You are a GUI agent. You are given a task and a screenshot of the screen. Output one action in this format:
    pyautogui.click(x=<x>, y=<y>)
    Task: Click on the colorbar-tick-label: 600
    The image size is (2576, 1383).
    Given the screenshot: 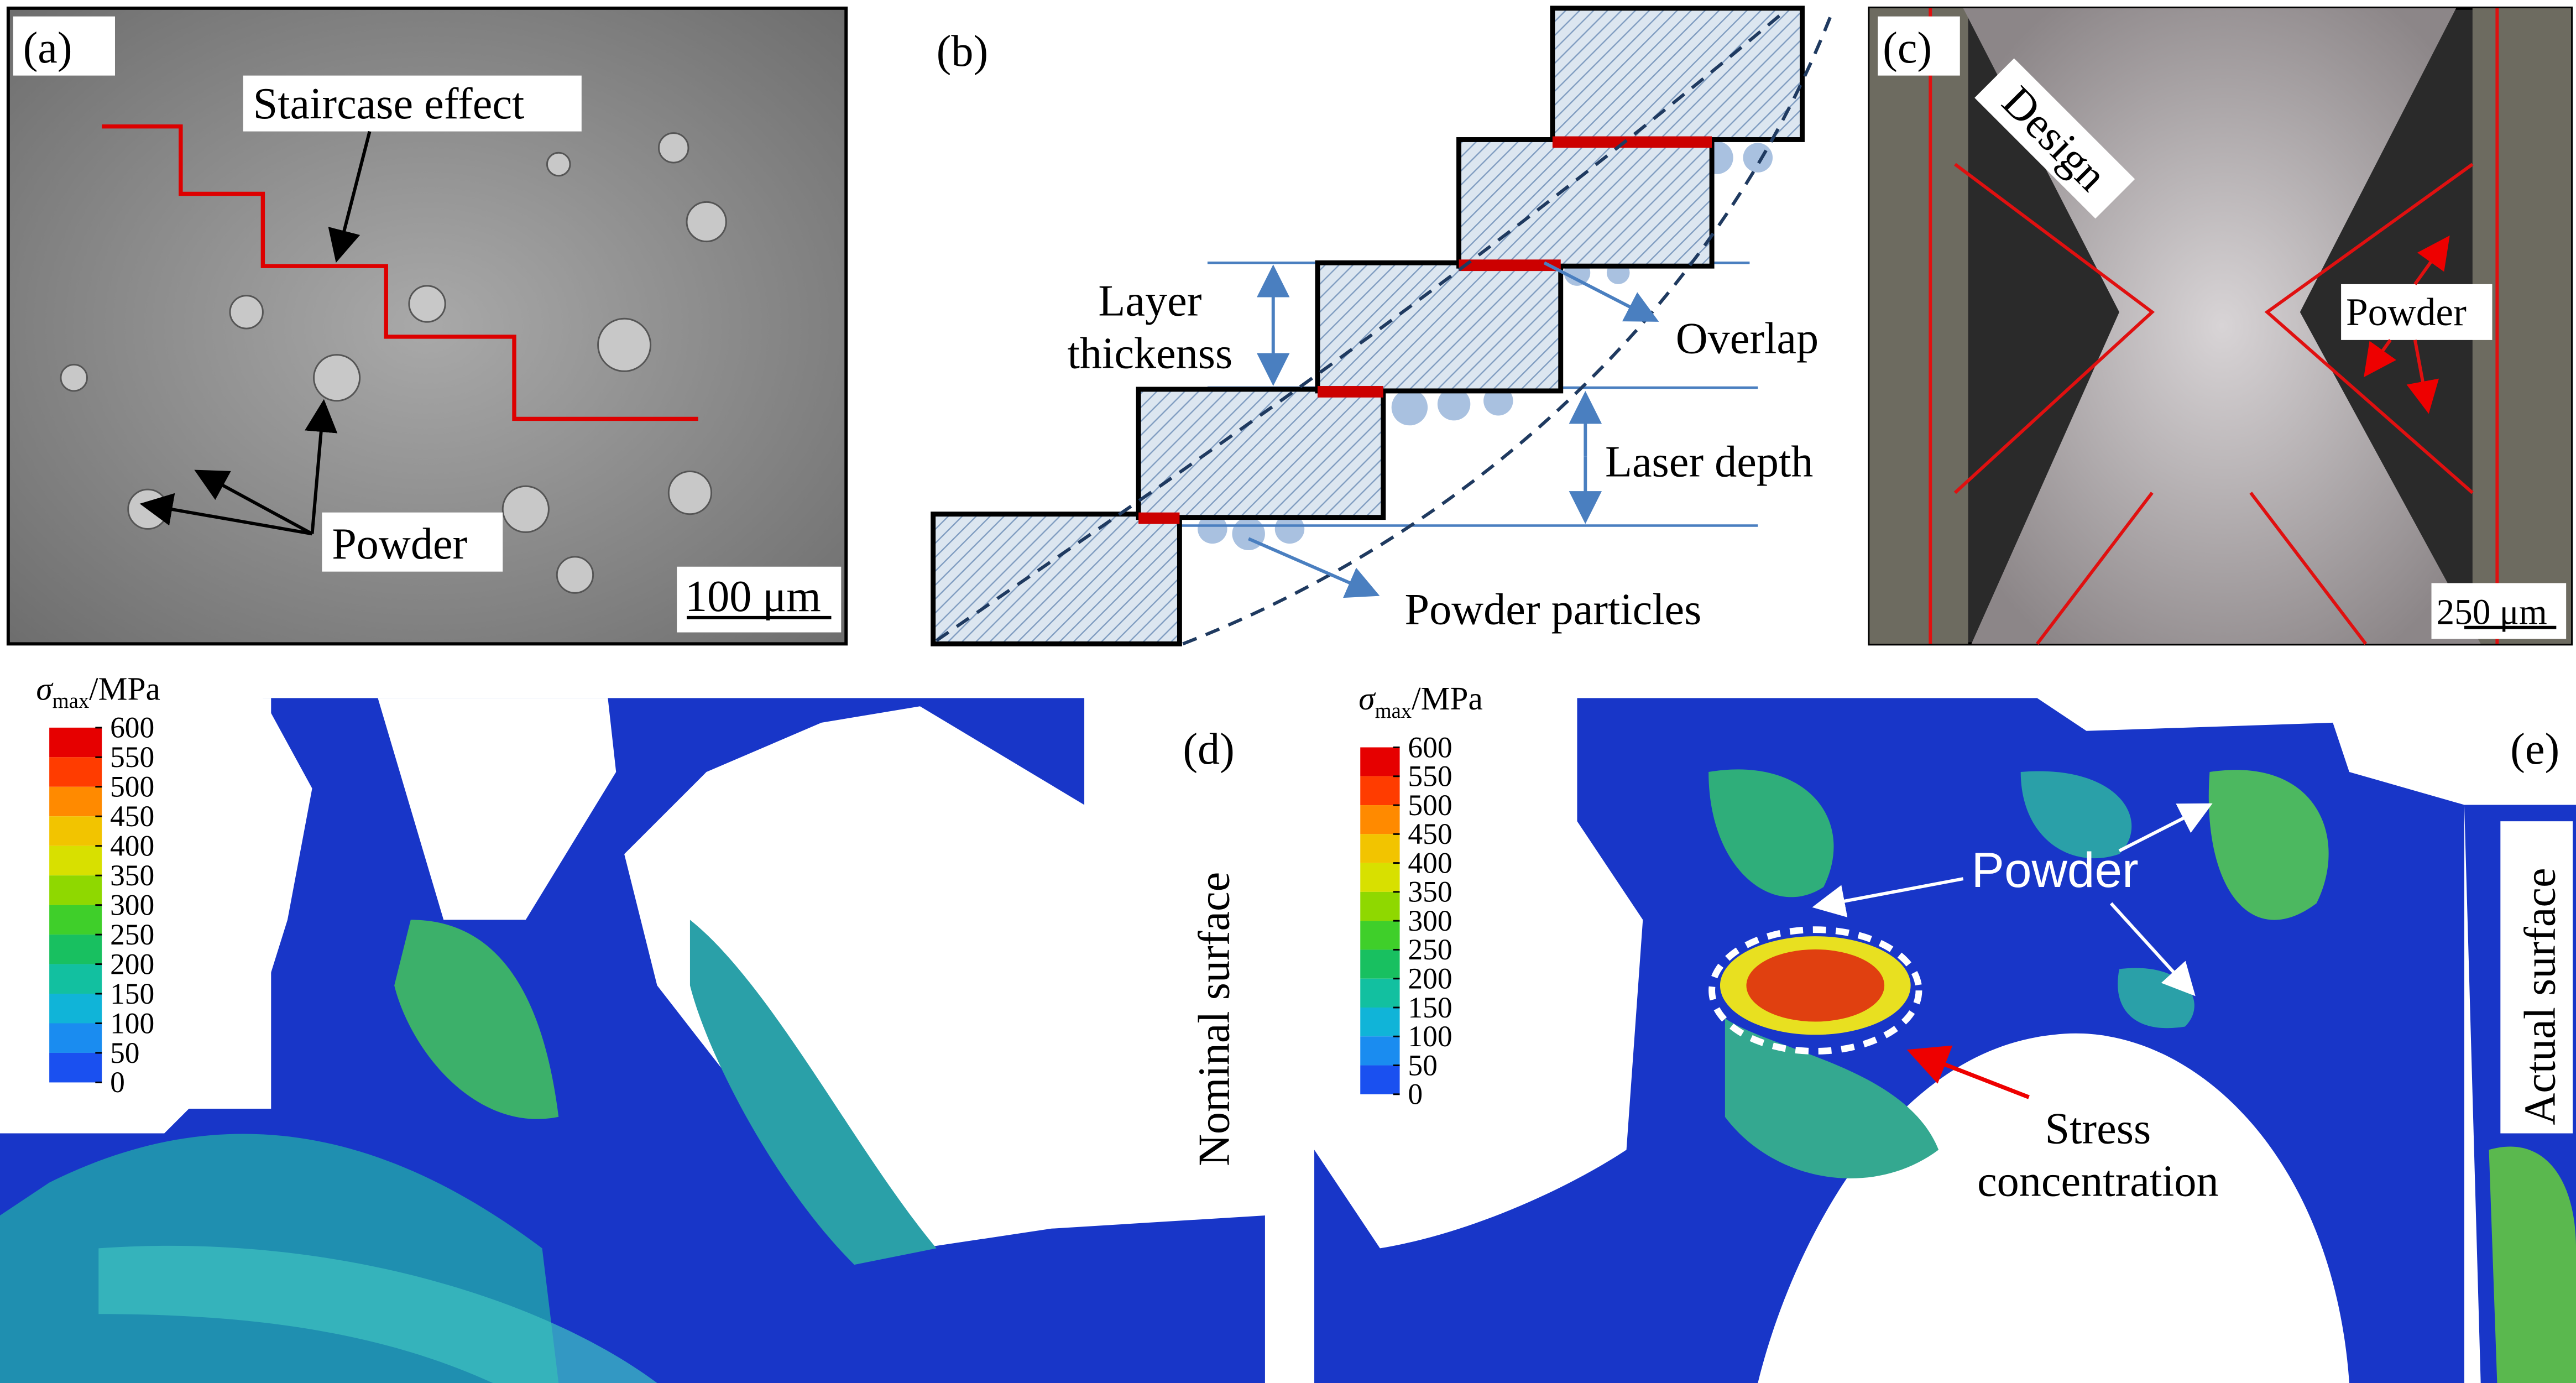 What is the action you would take?
    pyautogui.click(x=132, y=727)
    